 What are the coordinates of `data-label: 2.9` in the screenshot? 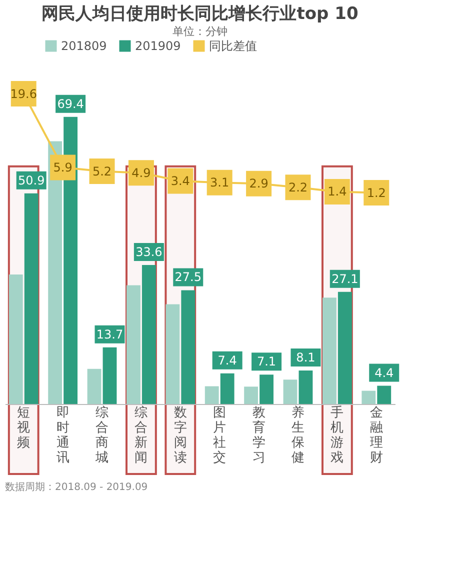 It's located at (258, 183).